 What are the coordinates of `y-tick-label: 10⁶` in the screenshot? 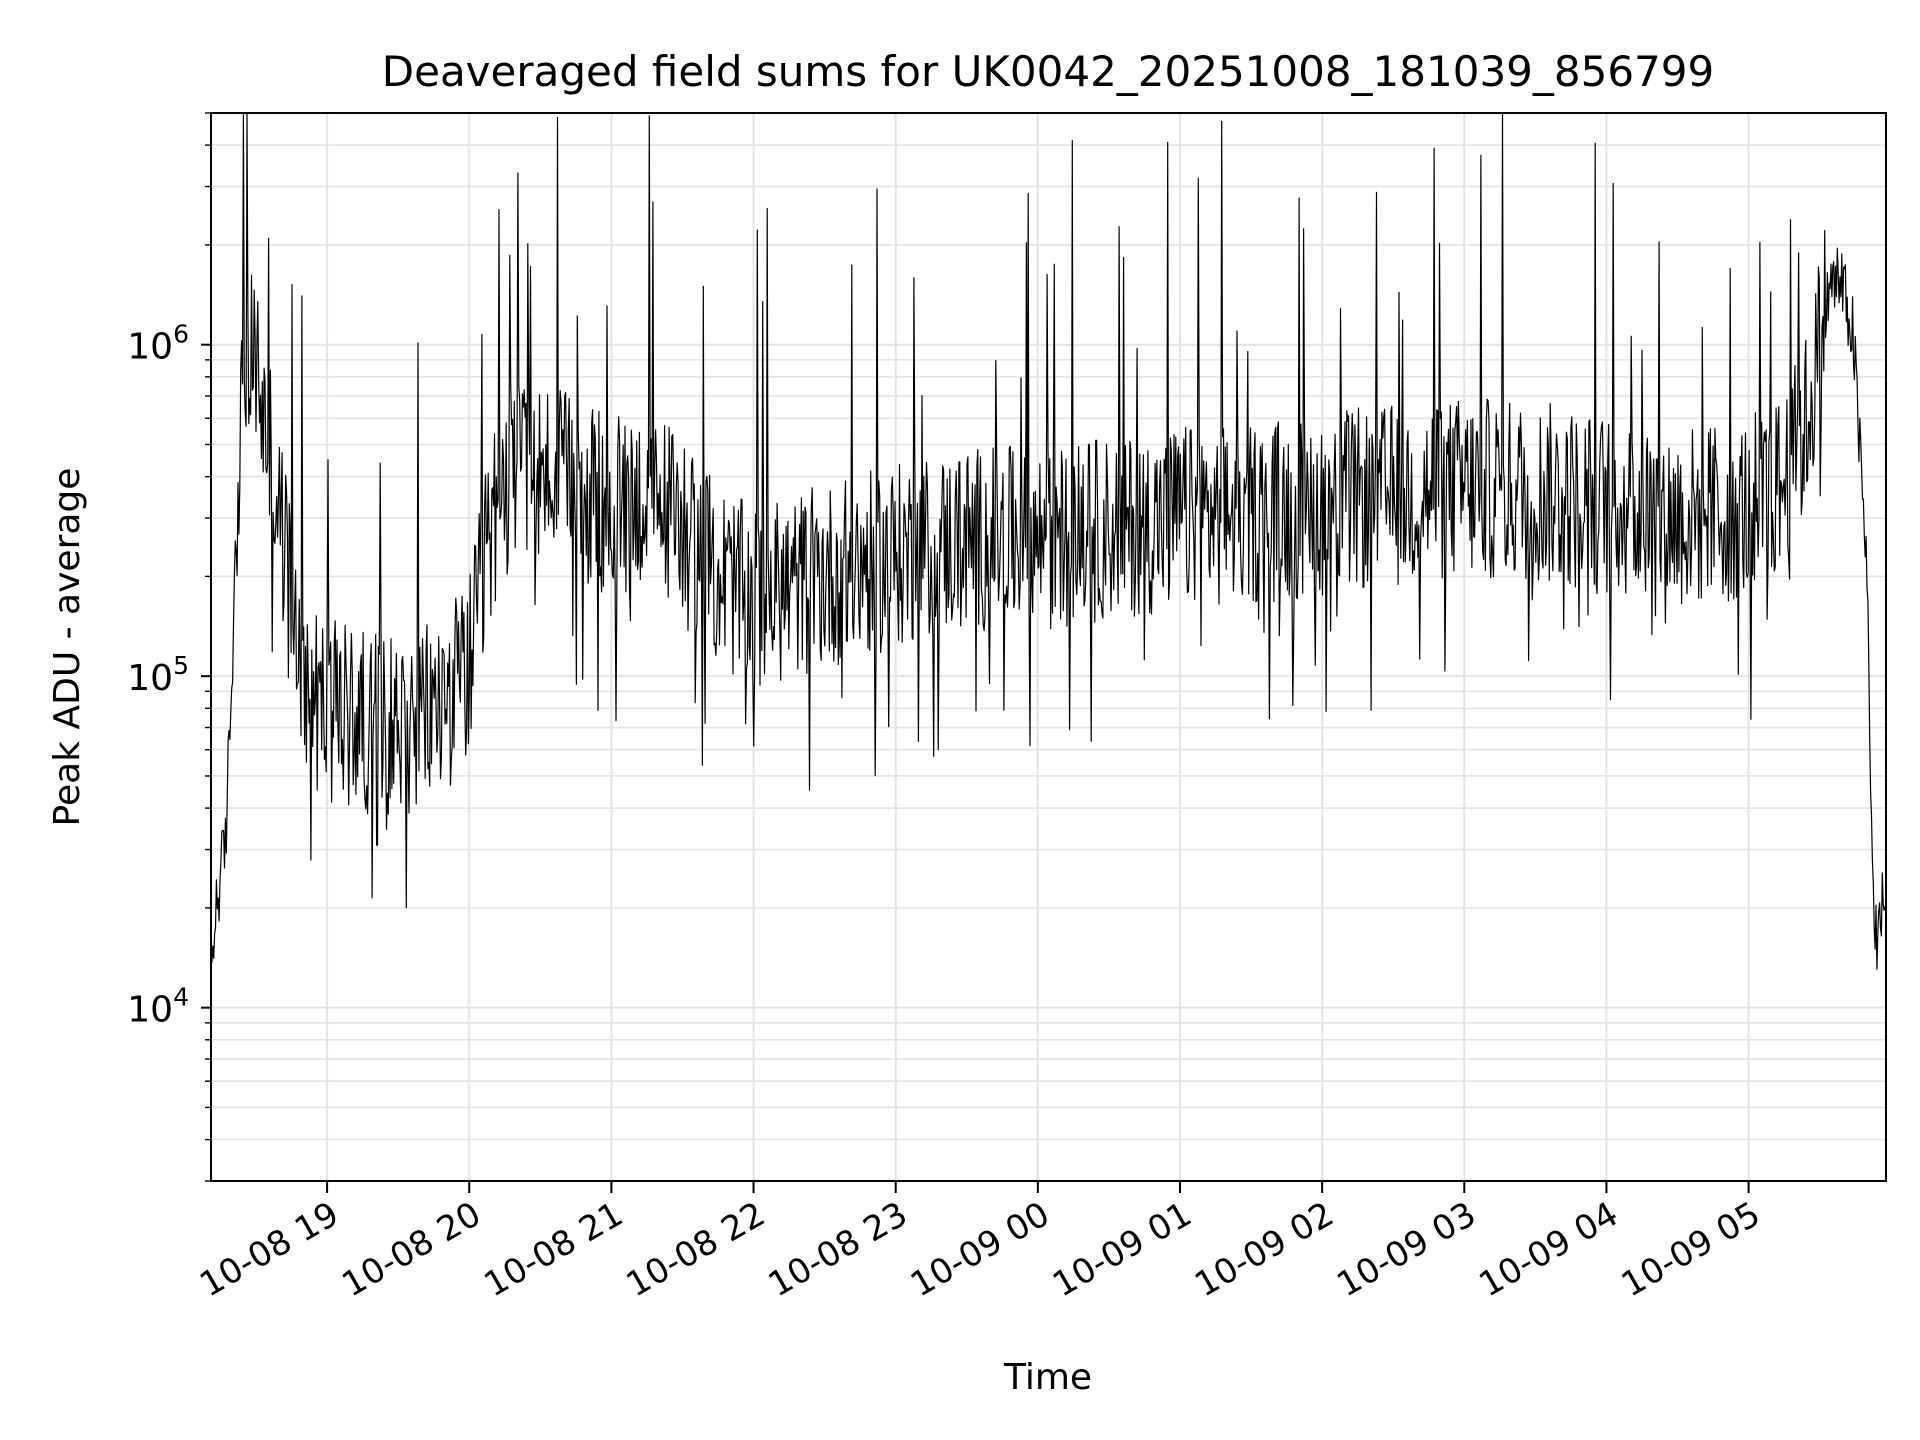 It's located at (158, 344).